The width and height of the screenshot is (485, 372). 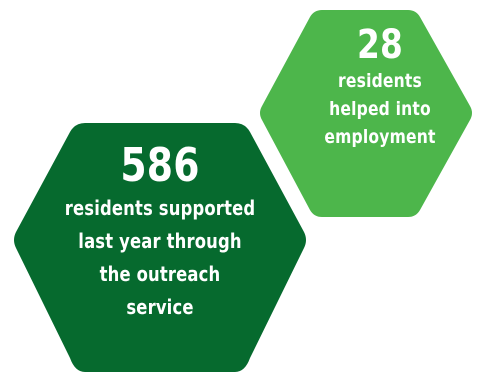 I want to click on employment-stat-line-2: helped into, so click(x=380, y=109).